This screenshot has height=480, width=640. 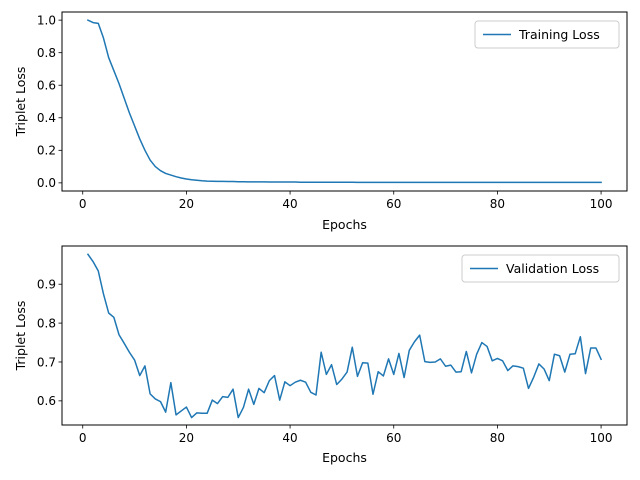 I want to click on validation-x-tick-label: 80, so click(x=497, y=438).